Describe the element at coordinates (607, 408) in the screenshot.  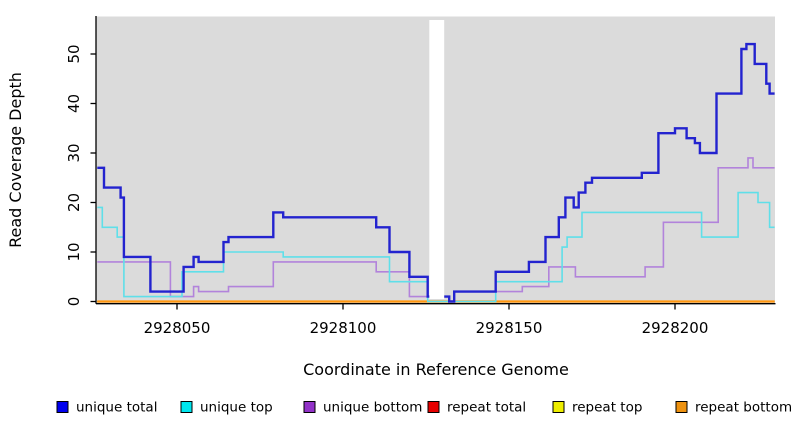
I see `legend-label-repeat-top: repeat top` at that location.